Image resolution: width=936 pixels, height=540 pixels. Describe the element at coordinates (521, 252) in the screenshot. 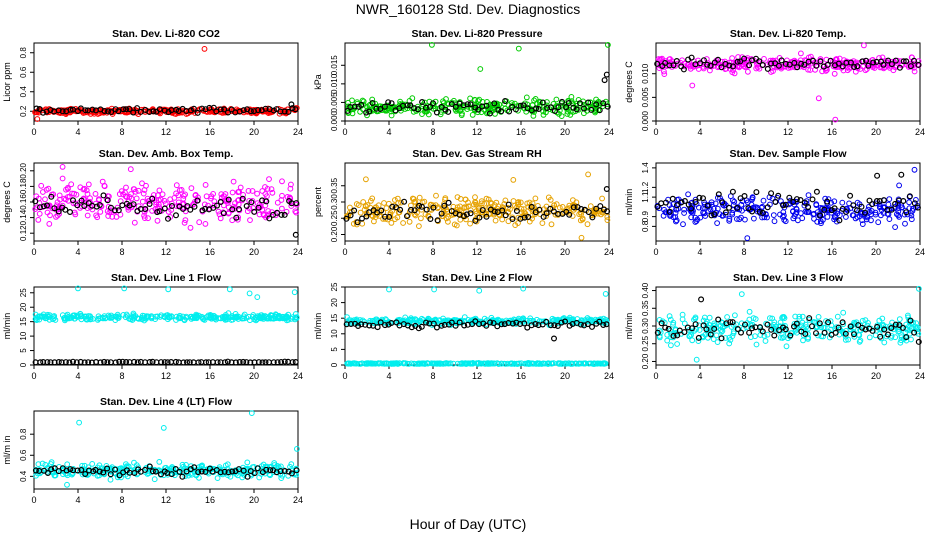

I see `x-tick-label: 16` at that location.